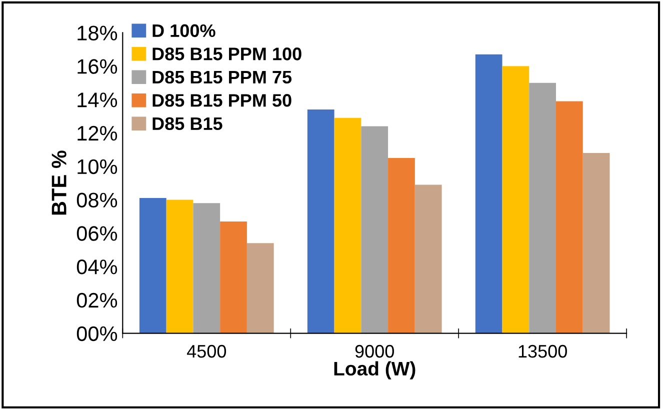  What do you see at coordinates (375, 370) in the screenshot?
I see `x-axis-title: Load (W)` at bounding box center [375, 370].